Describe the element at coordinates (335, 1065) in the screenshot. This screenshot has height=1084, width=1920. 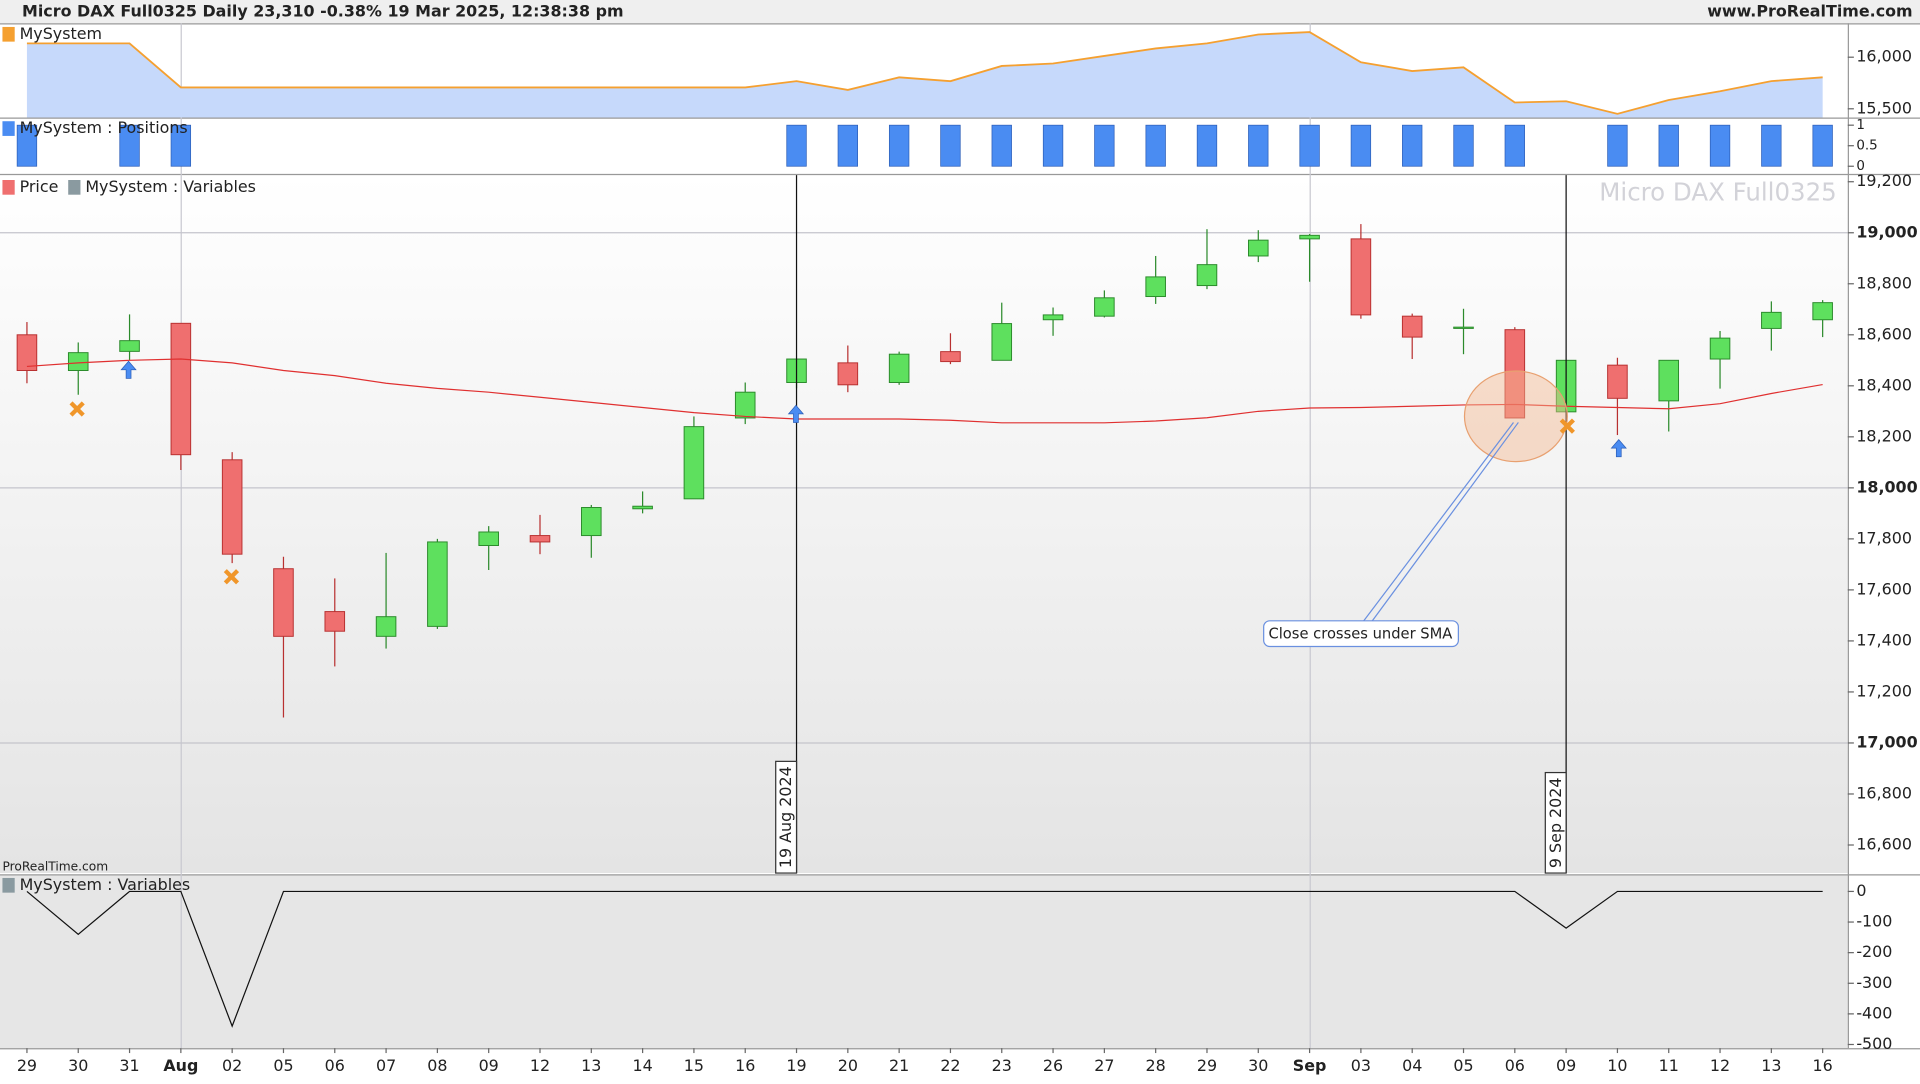
I see `x-tick-label: 06` at that location.